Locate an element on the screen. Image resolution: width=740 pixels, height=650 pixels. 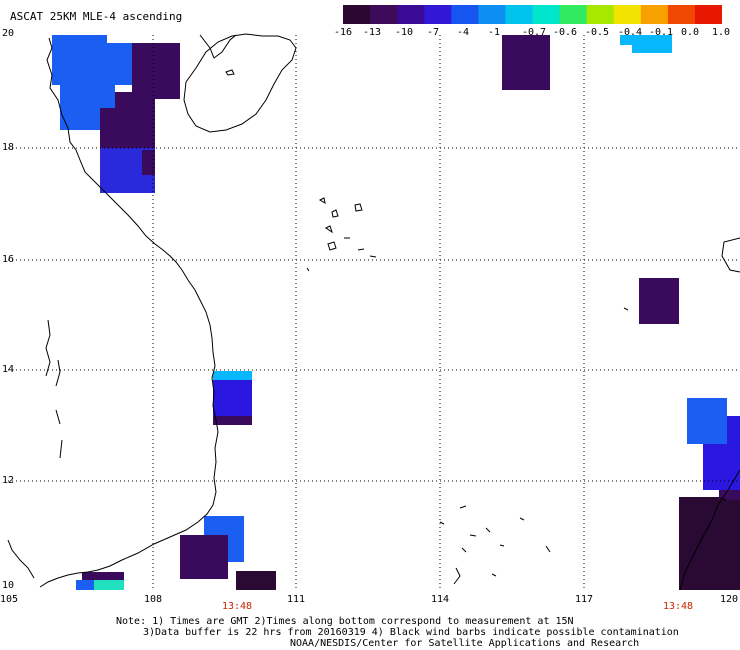
scale-label: -7 is located at coordinates (433, 32).